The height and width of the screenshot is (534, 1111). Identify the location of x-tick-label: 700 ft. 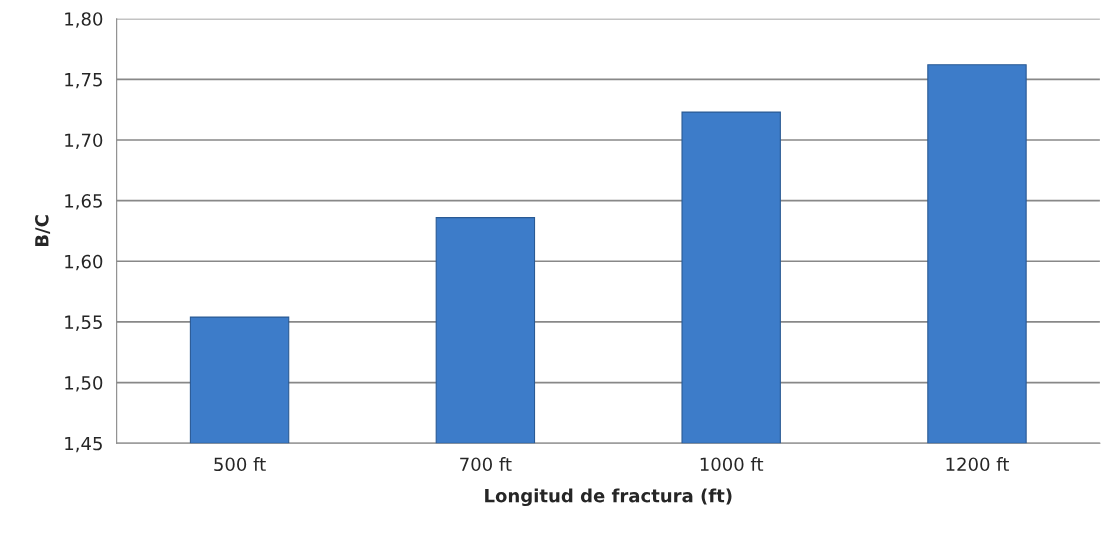
(486, 464).